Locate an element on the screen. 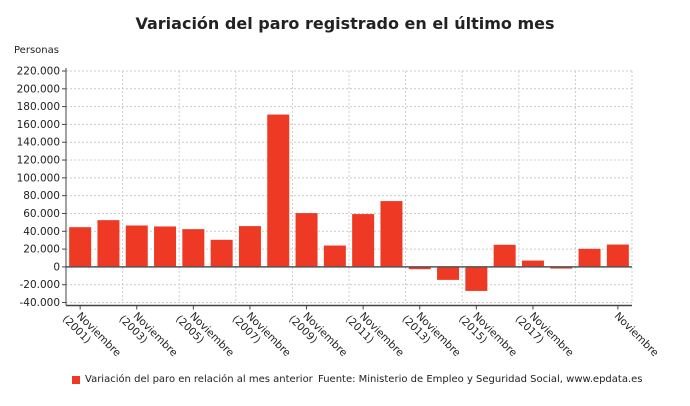  y-axis-label: Personas is located at coordinates (36, 50).